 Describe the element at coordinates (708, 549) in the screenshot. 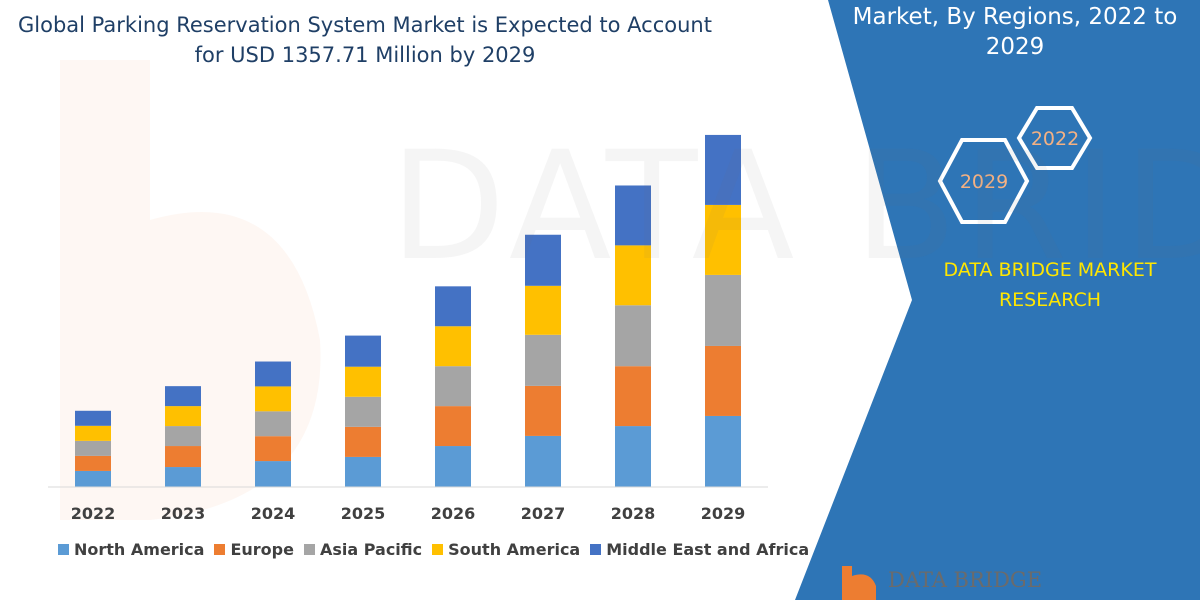

I see `legend-label: Middle East and Africa` at that location.